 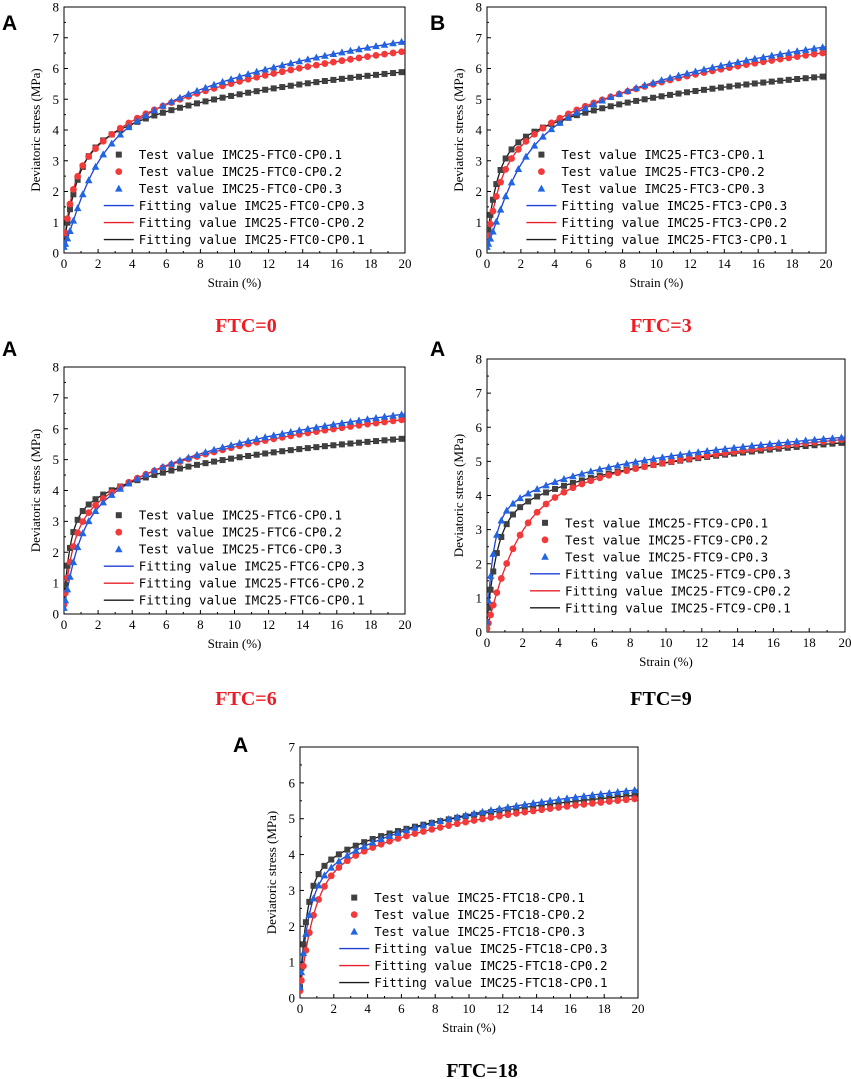 What do you see at coordinates (537, 1008) in the screenshot?
I see `x-tick-label: 14` at bounding box center [537, 1008].